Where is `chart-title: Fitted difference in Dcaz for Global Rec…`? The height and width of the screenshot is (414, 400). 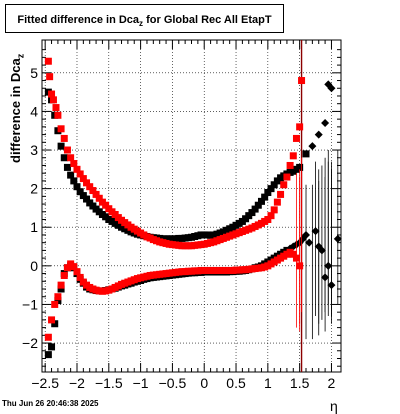
chart-title: Fitted difference in Dcaz for Global Rec… is located at coordinates (144, 21).